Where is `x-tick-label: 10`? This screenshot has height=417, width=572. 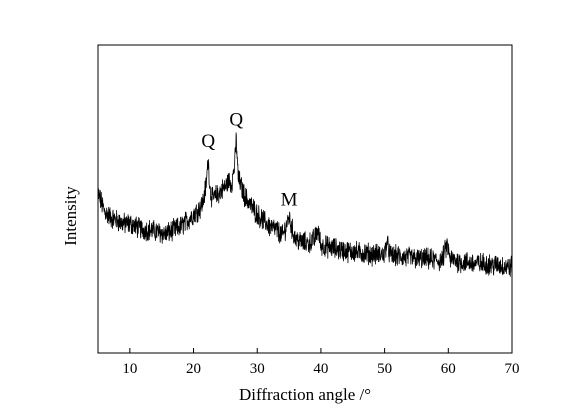 x-tick-label: 10 is located at coordinates (129, 369).